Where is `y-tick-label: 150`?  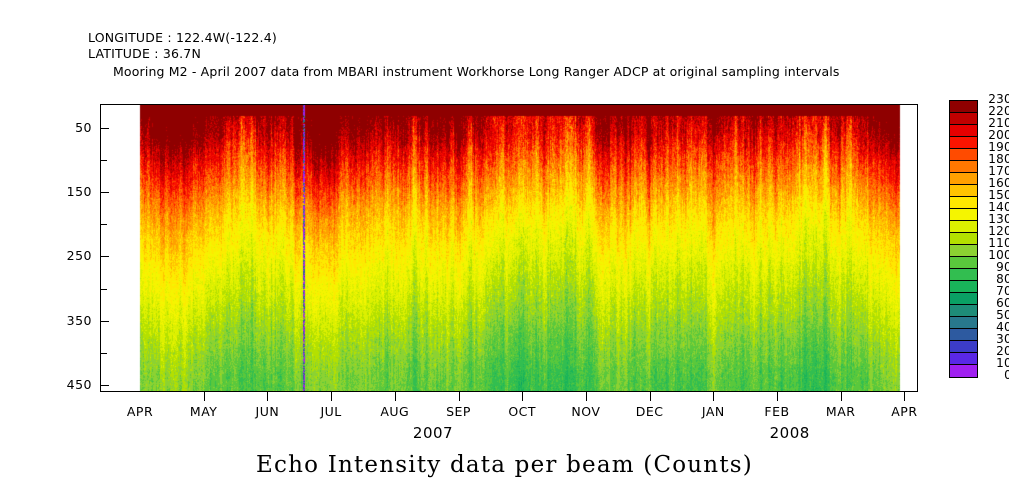 y-tick-label: 150 is located at coordinates (79, 192).